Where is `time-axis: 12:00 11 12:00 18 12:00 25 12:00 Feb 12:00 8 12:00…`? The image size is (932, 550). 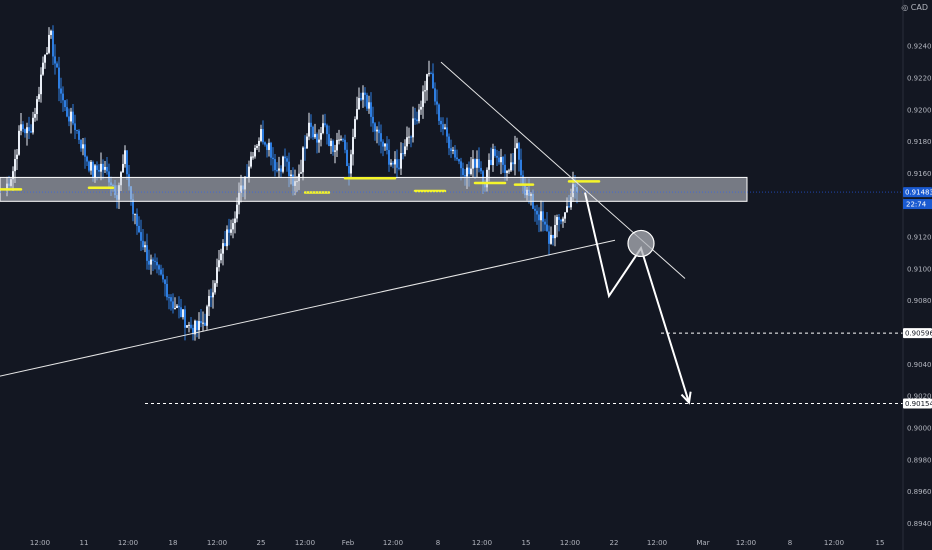
time-axis: 12:00 11 12:00 18 12:00 25 12:00 Feb 12:00 8 12:00… is located at coordinates (457, 543).